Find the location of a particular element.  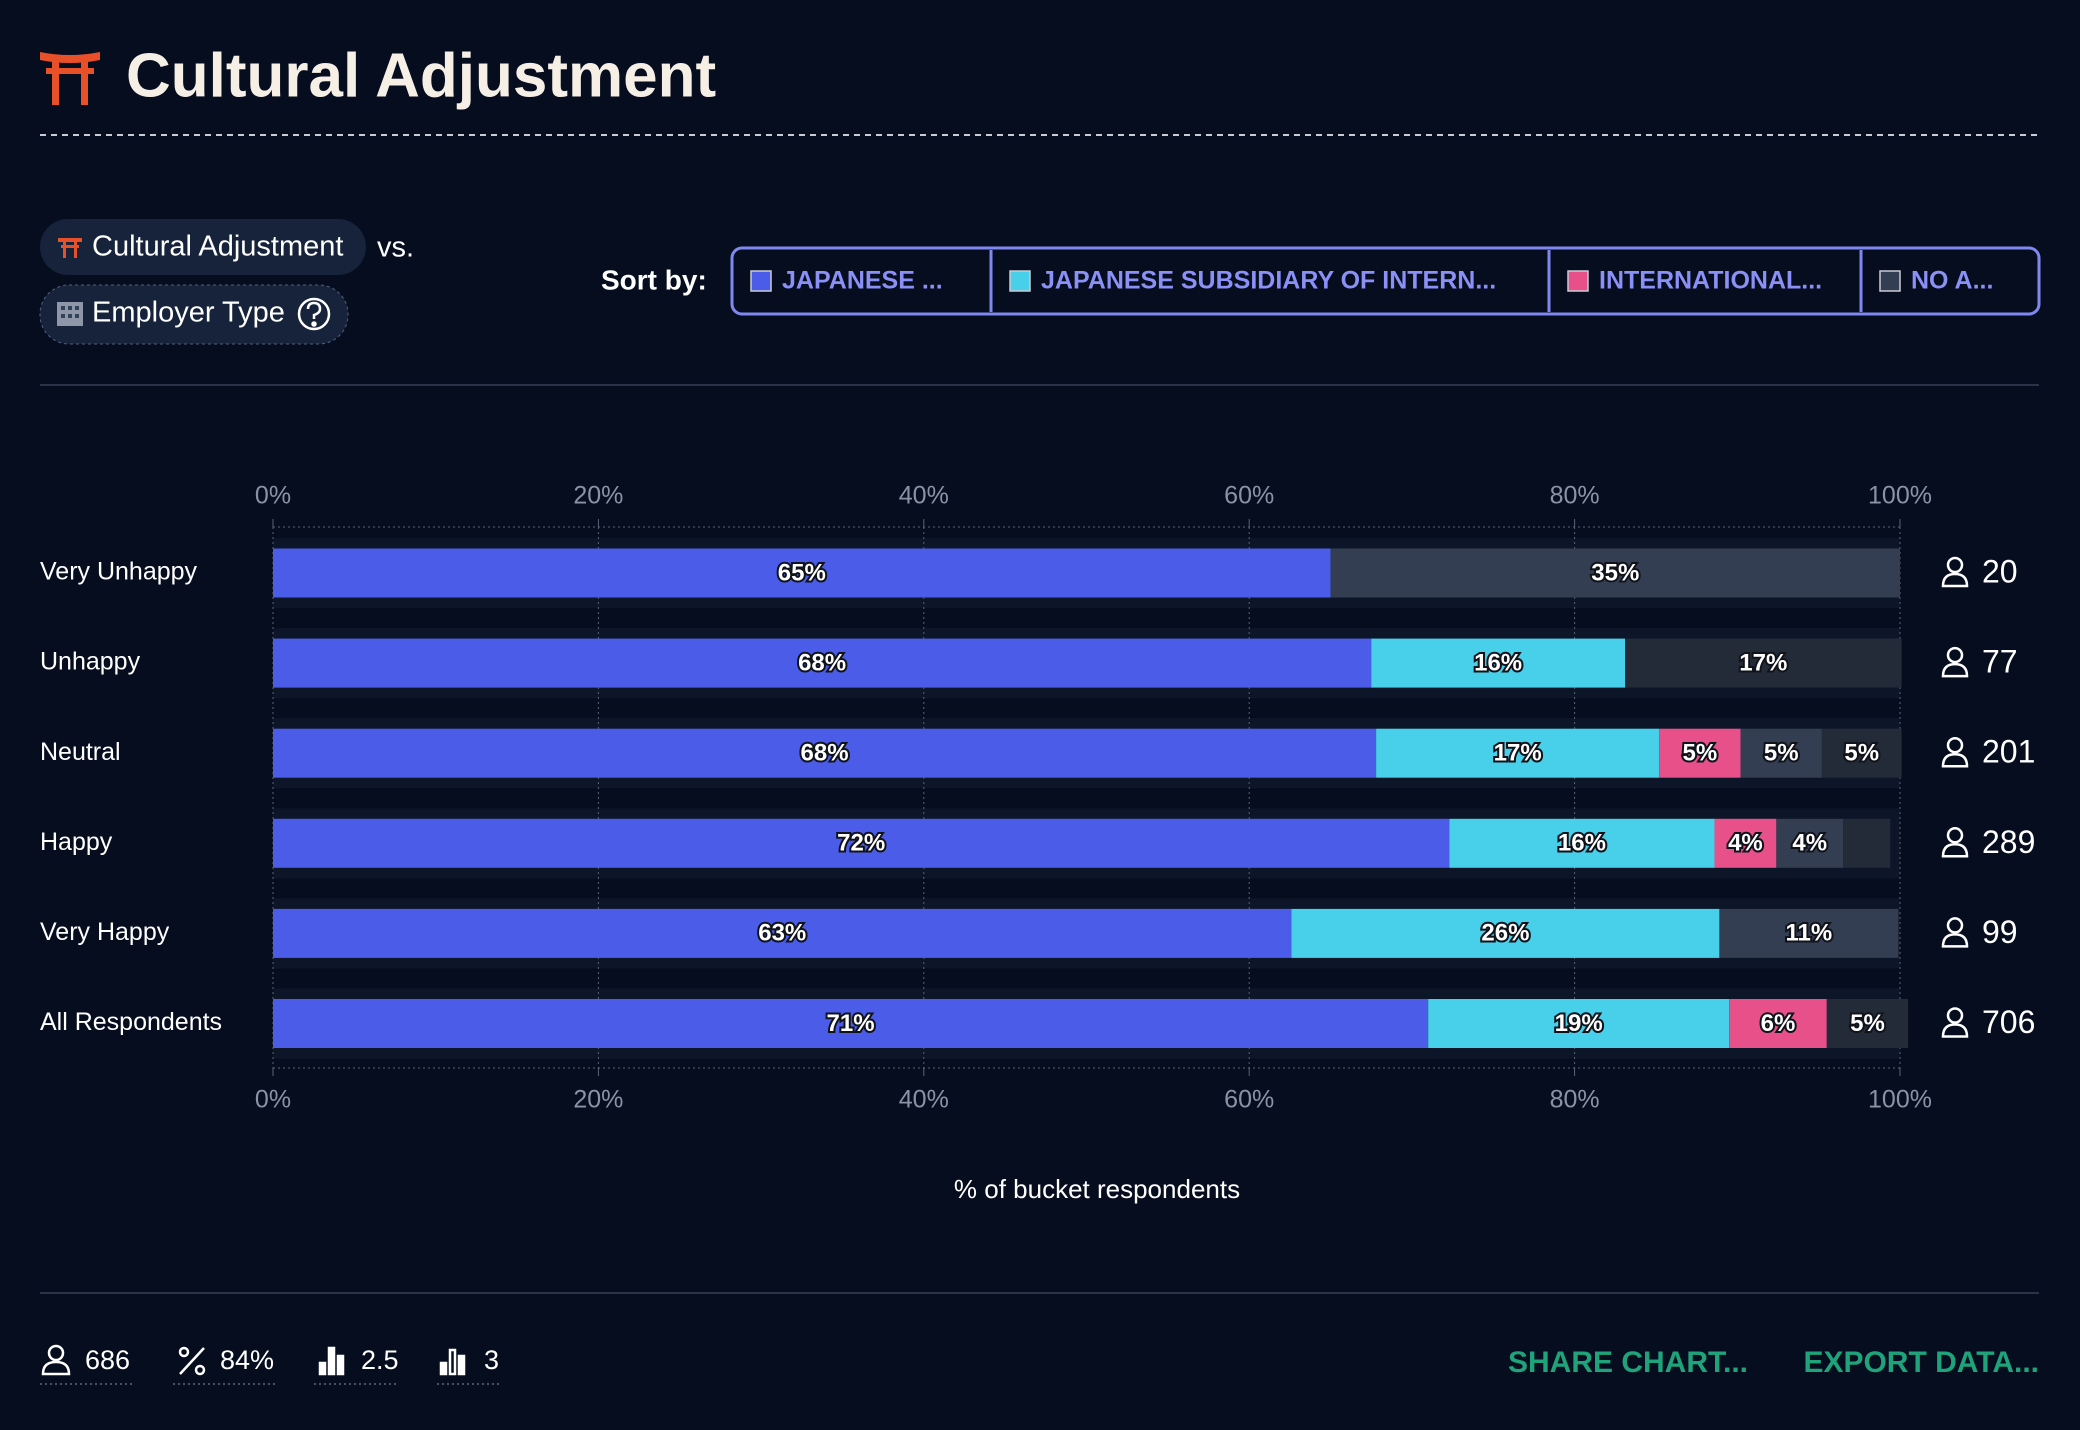

bar-value-label: 6% is located at coordinates (1778, 1023).